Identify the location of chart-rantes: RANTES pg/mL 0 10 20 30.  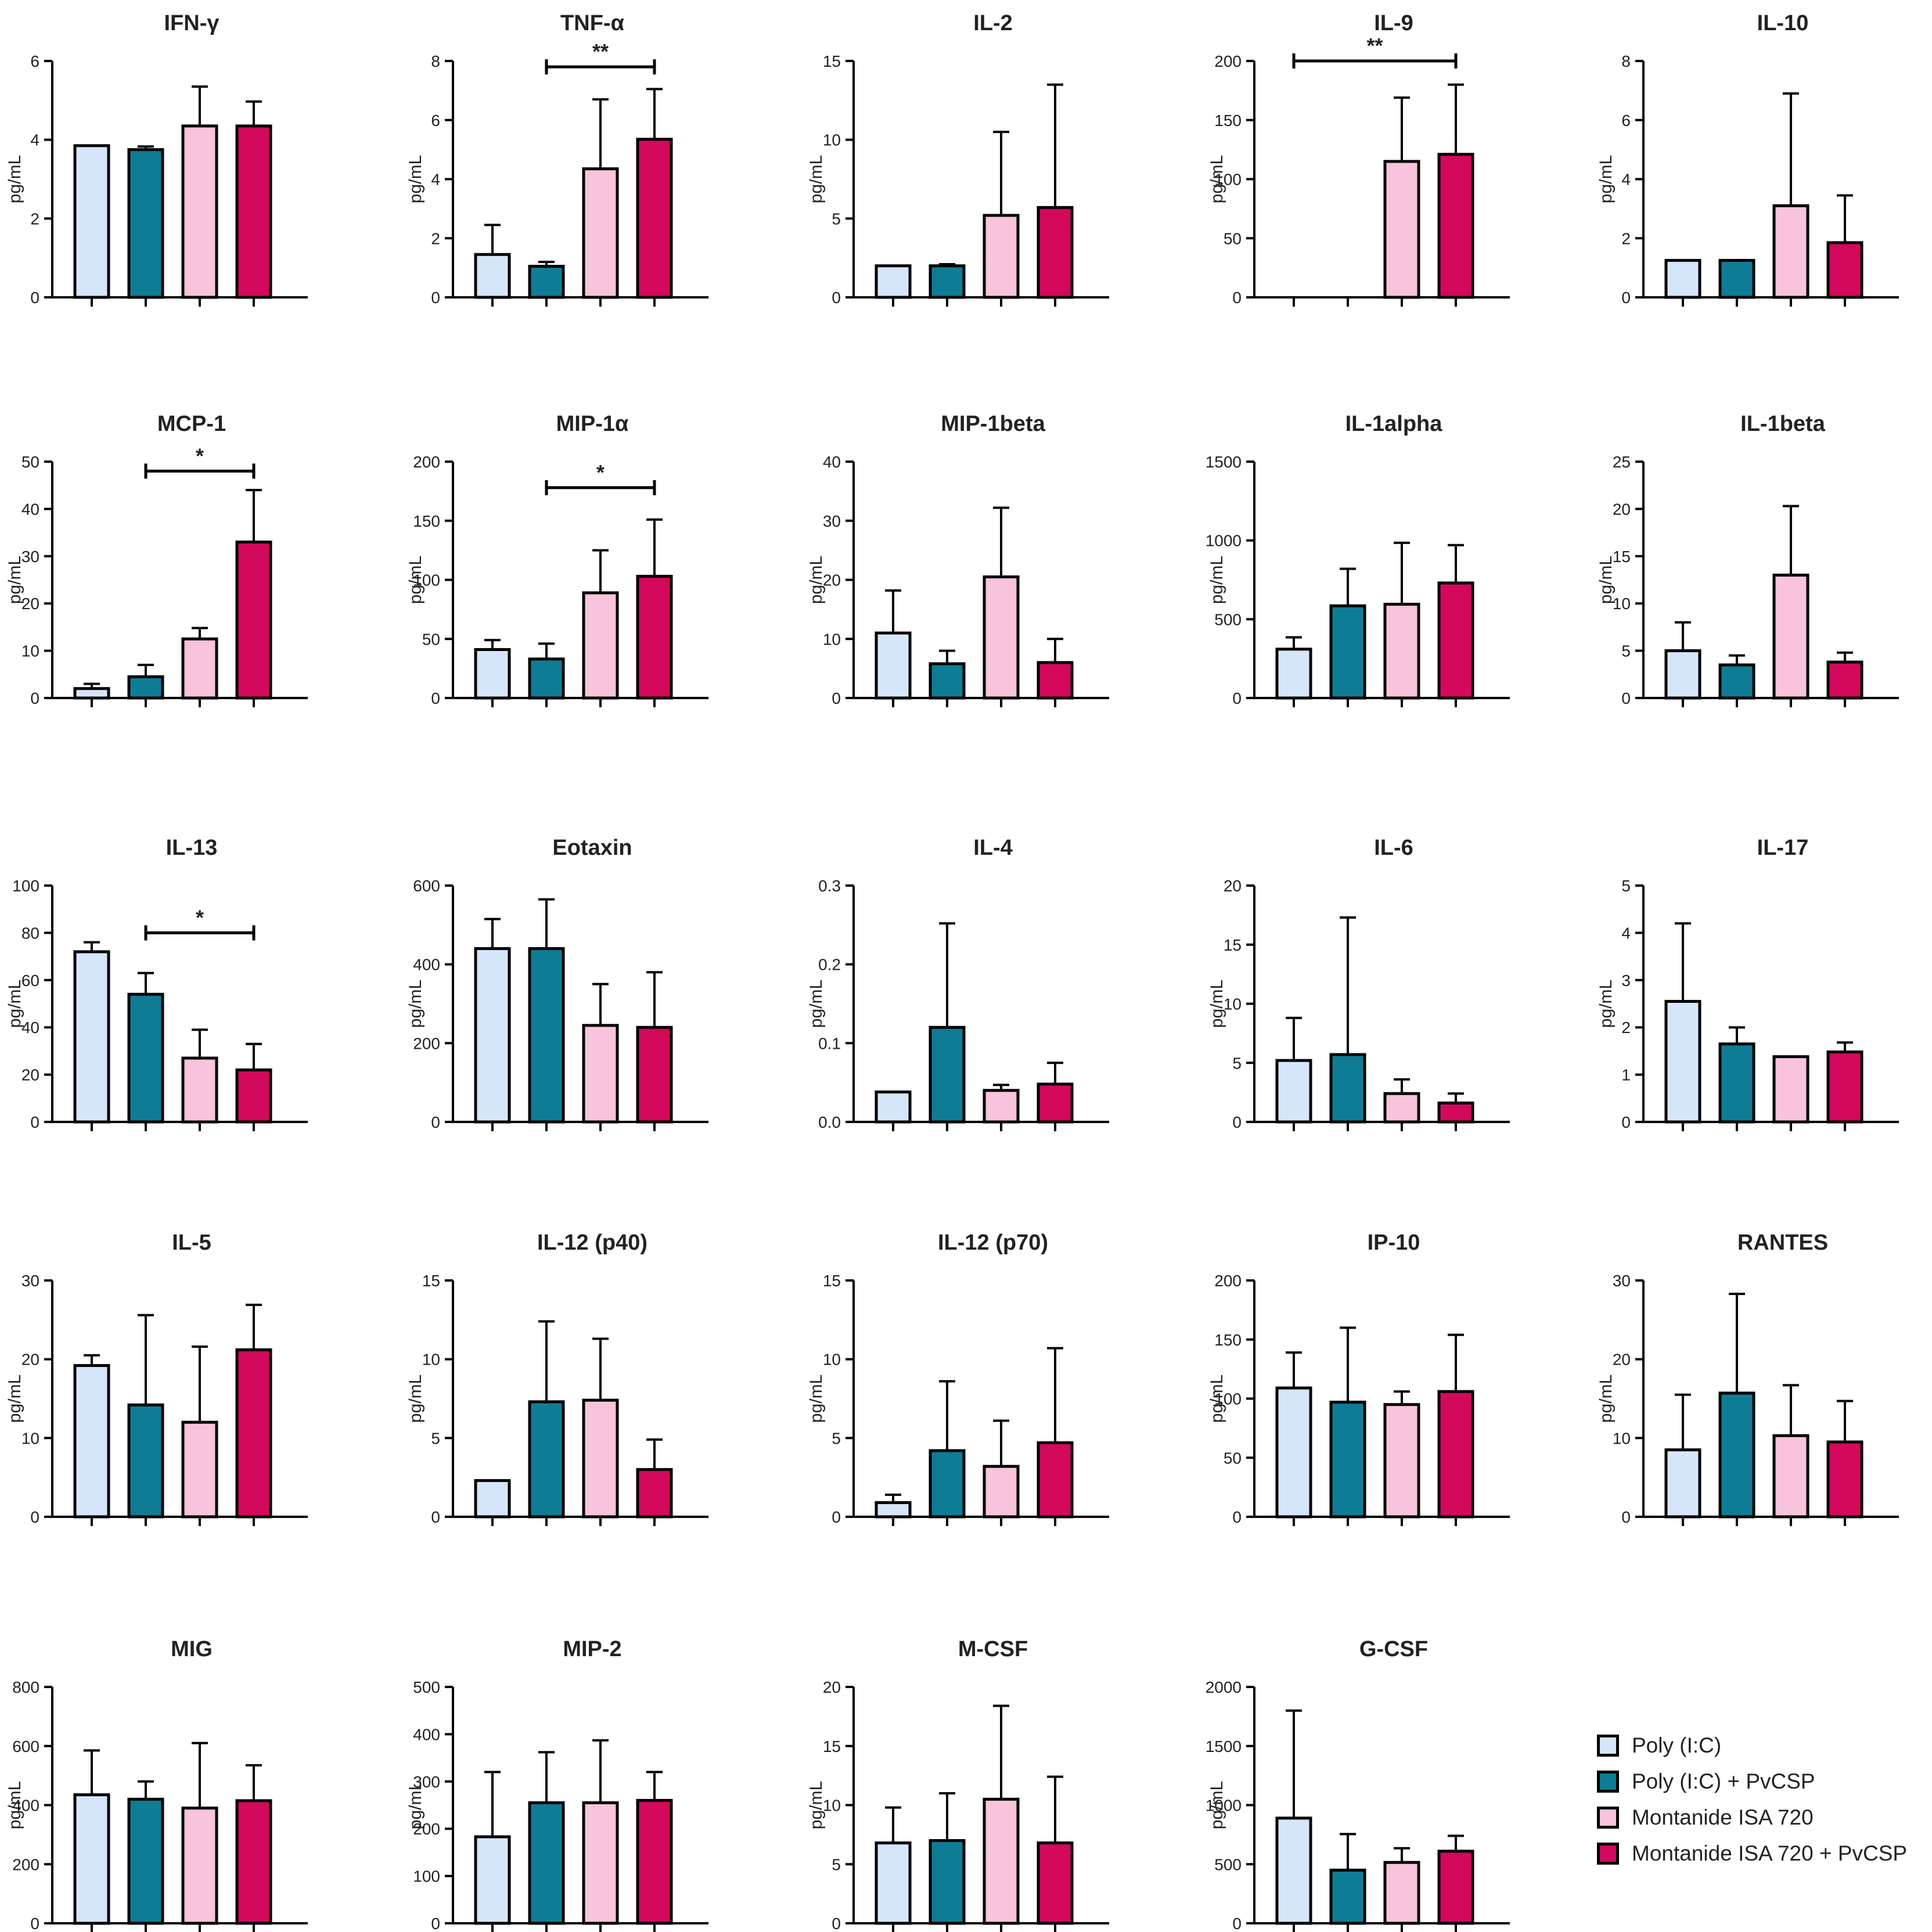
(1747, 1378).